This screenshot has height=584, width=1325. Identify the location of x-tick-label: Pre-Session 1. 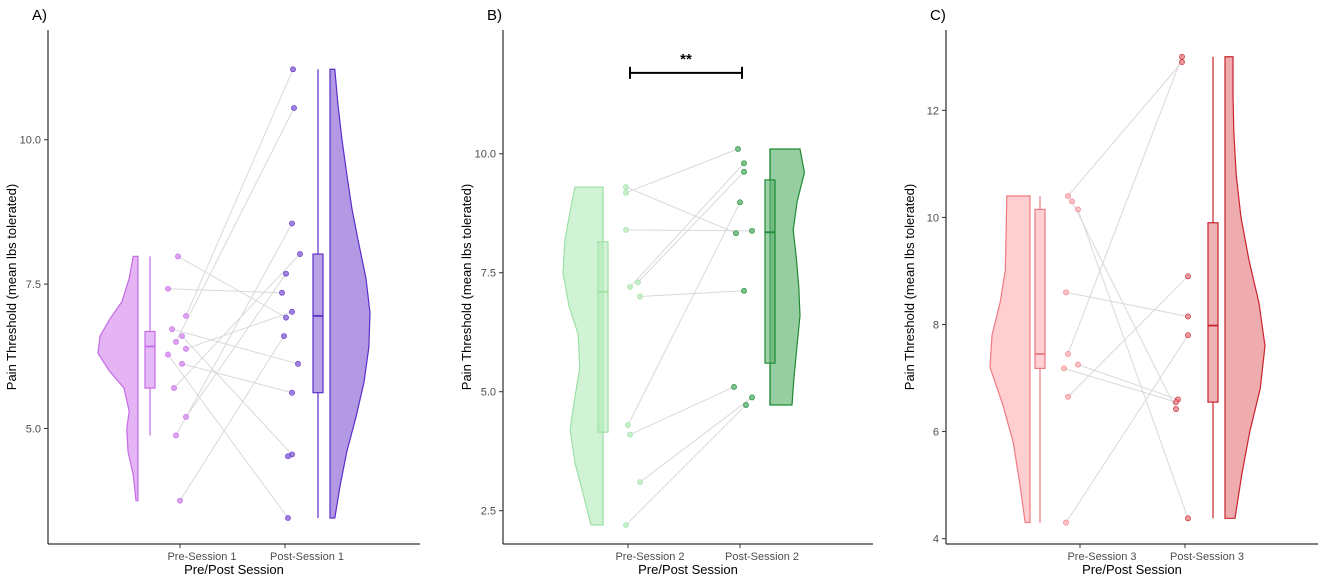
(201, 557).